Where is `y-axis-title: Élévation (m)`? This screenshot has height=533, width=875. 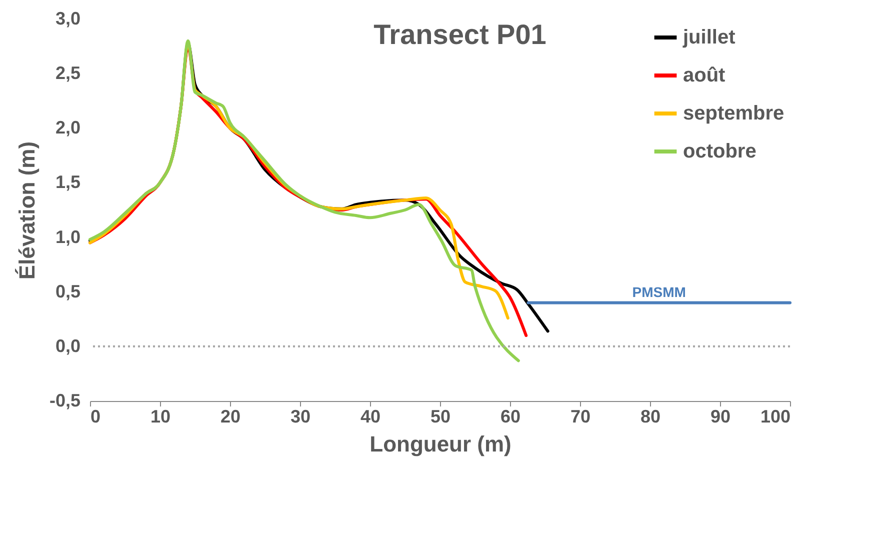
y-axis-title: Élévation (m) is located at coordinates (27, 210).